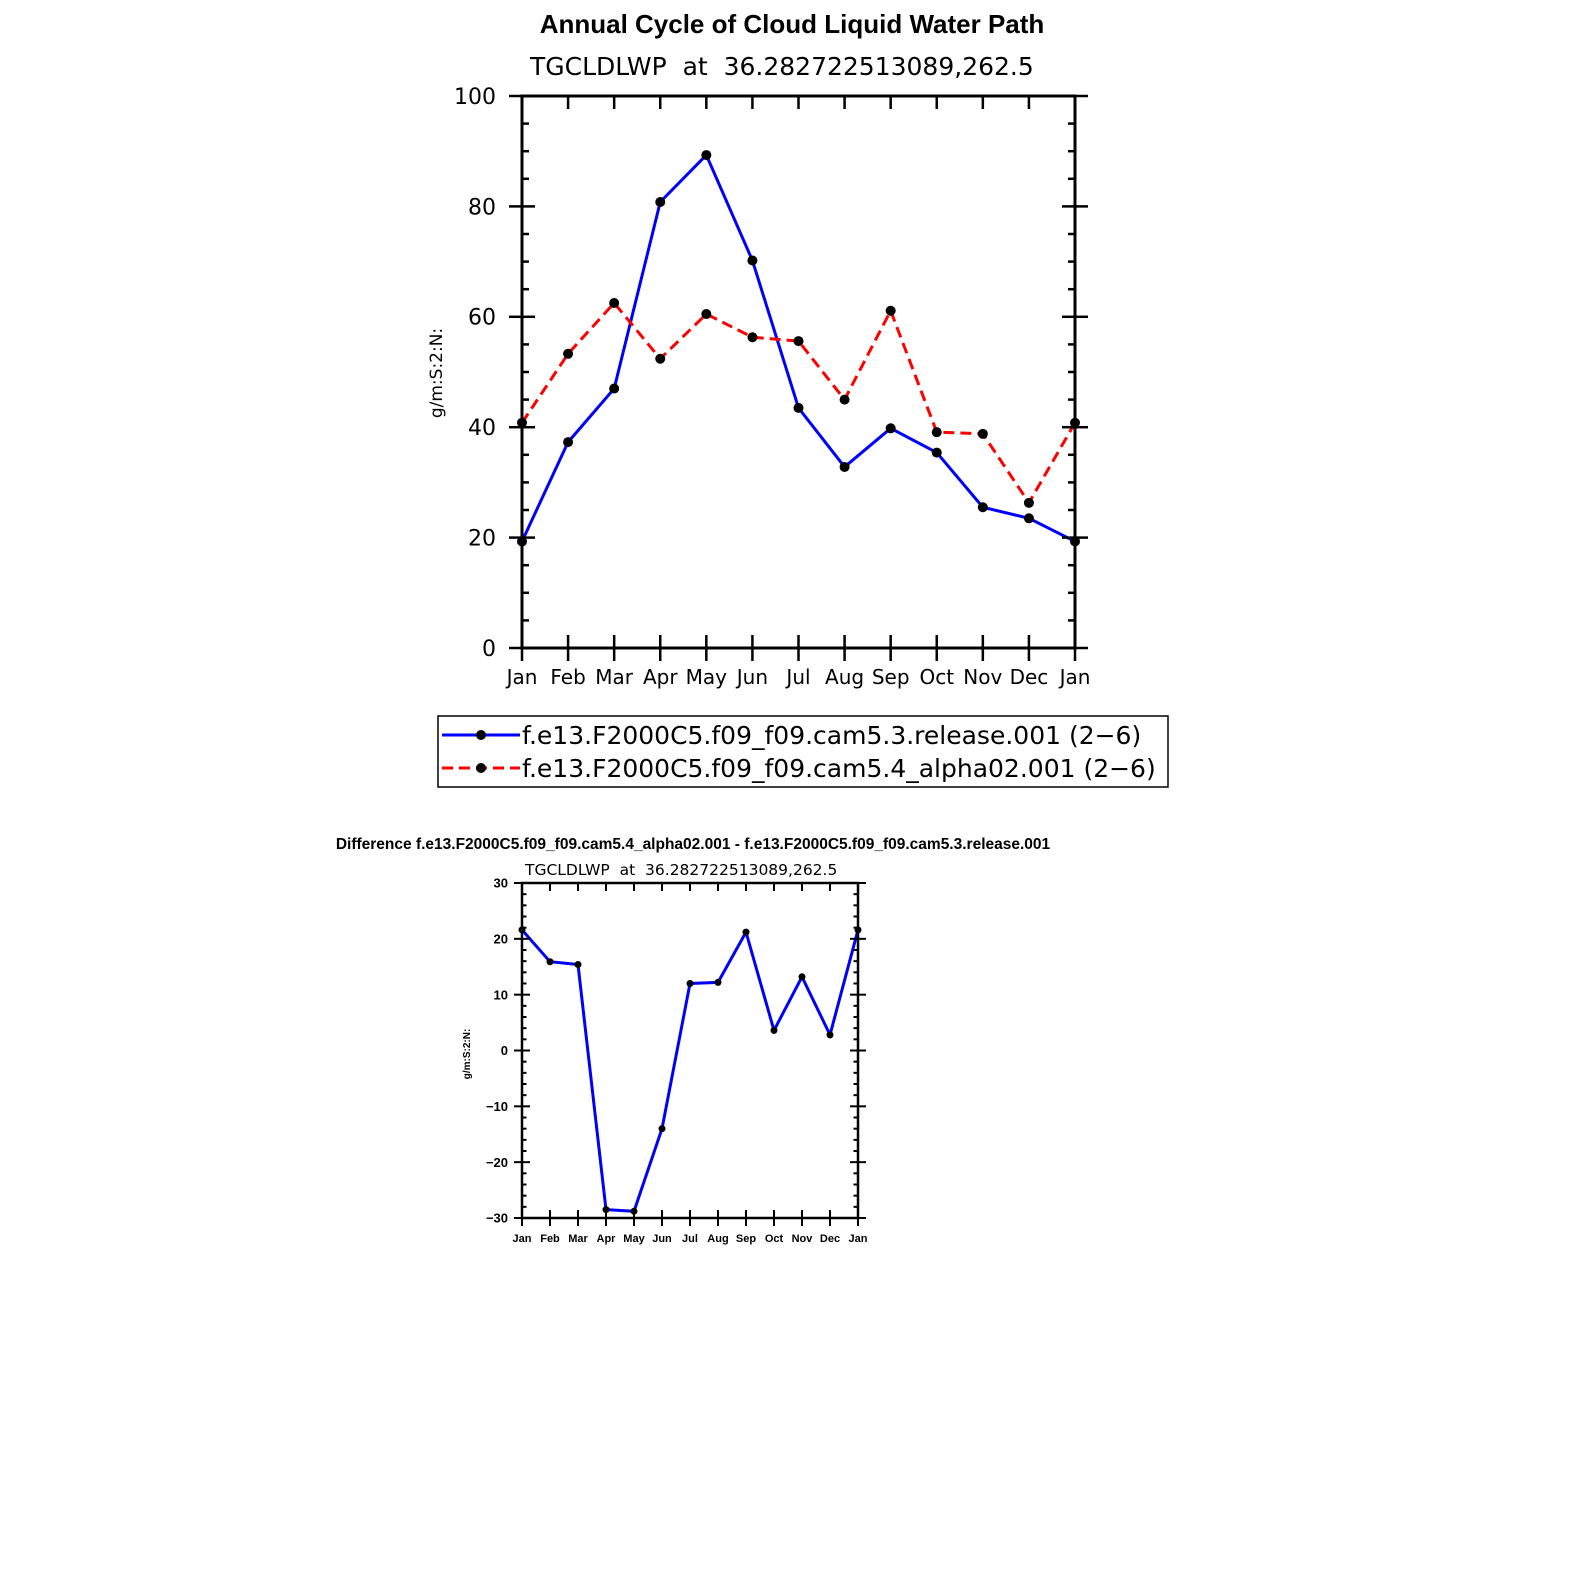  I want to click on y-axis-label: g/m:S:2:N:, so click(437, 373).